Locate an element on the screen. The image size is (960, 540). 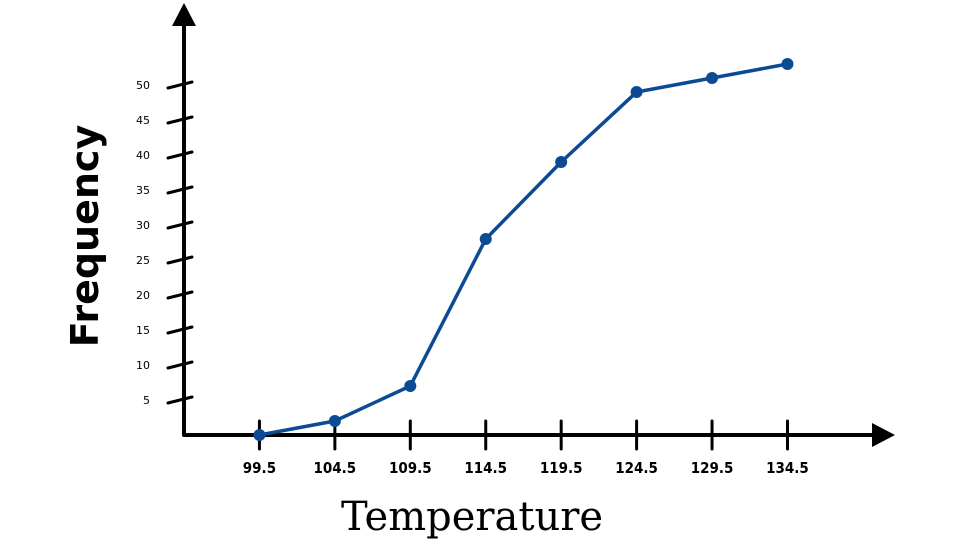
y-tick-label: 50 is located at coordinates (143, 85).